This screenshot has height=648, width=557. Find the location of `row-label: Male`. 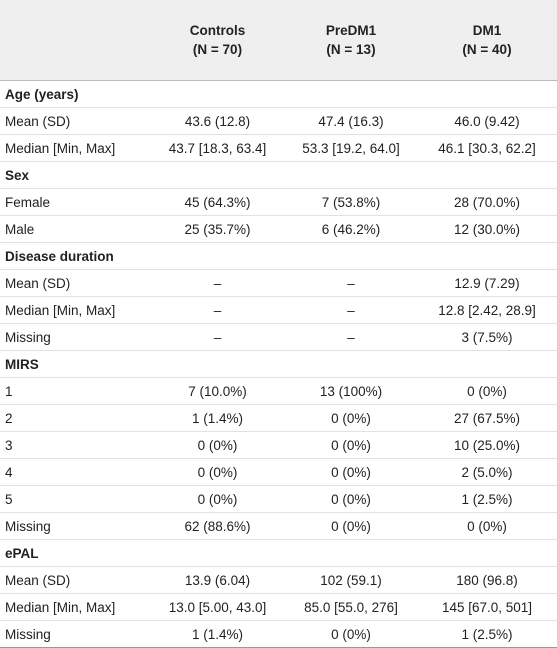

row-label: Male is located at coordinates (75, 229).